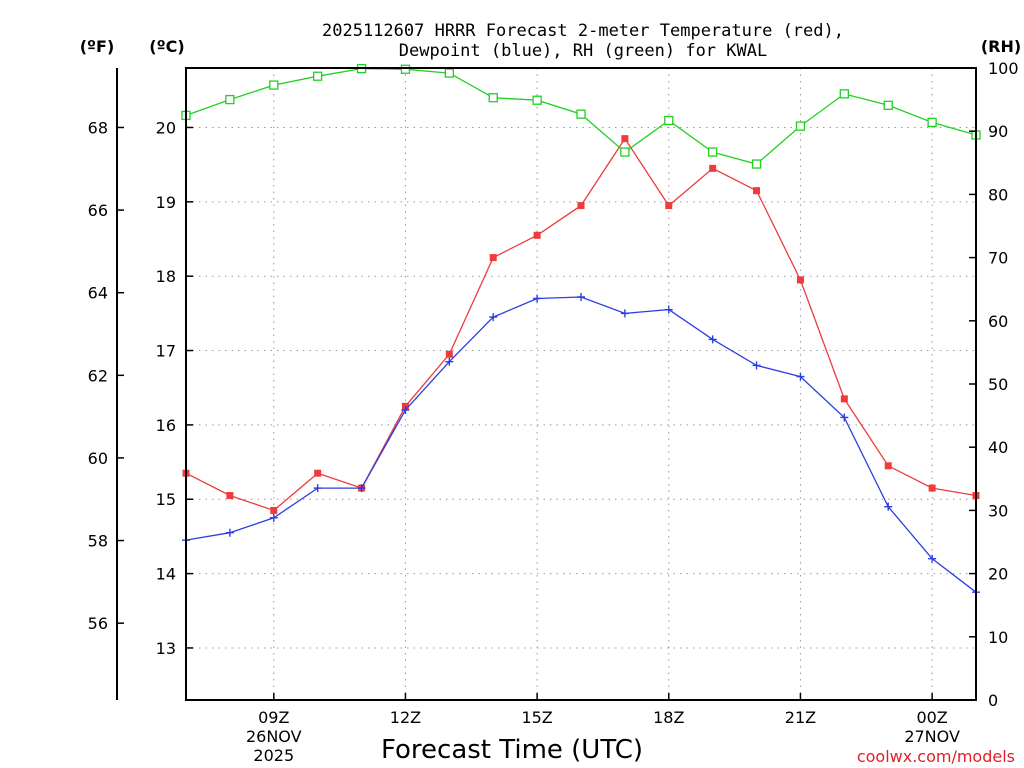  What do you see at coordinates (98, 375) in the screenshot?
I see `fahrenheit-tick-label: 62` at bounding box center [98, 375].